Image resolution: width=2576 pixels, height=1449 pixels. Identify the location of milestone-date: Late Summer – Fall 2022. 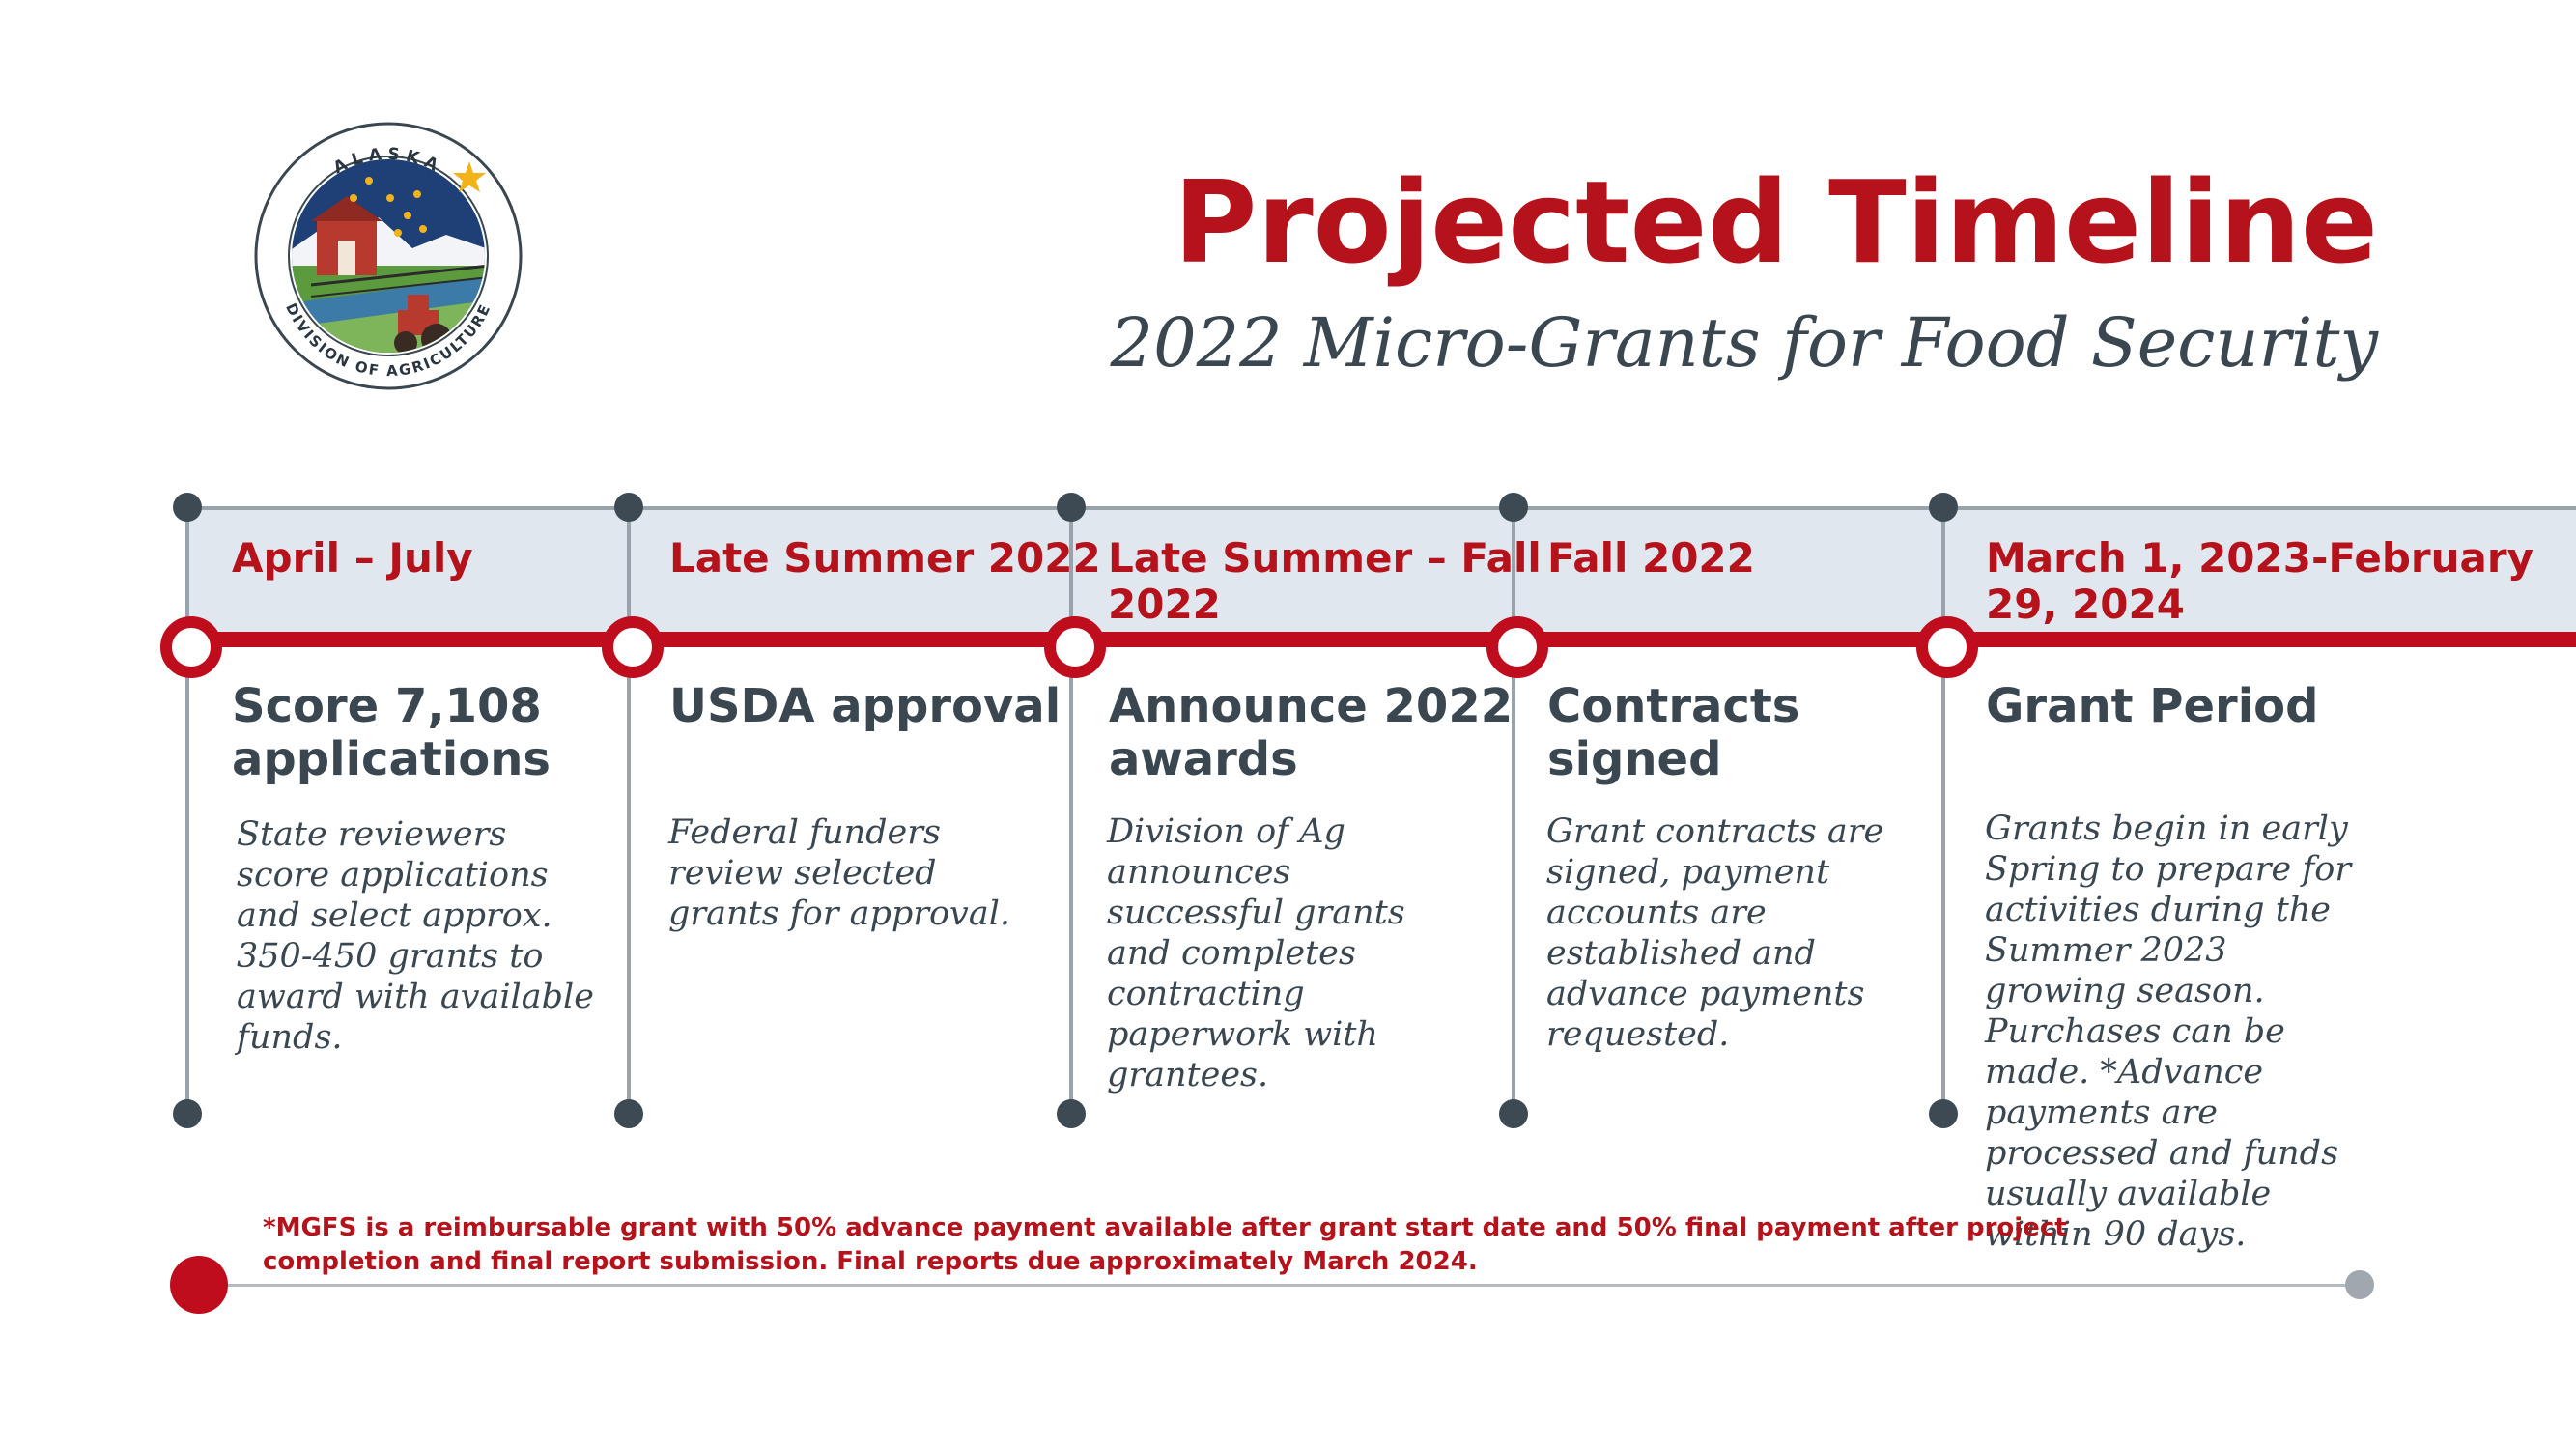
(1325, 581).